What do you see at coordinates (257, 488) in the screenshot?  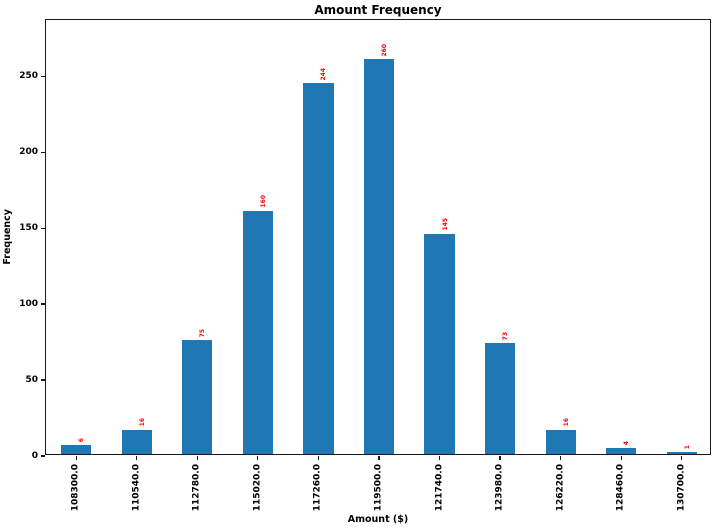 I see `x-tick-label: 115020.0` at bounding box center [257, 488].